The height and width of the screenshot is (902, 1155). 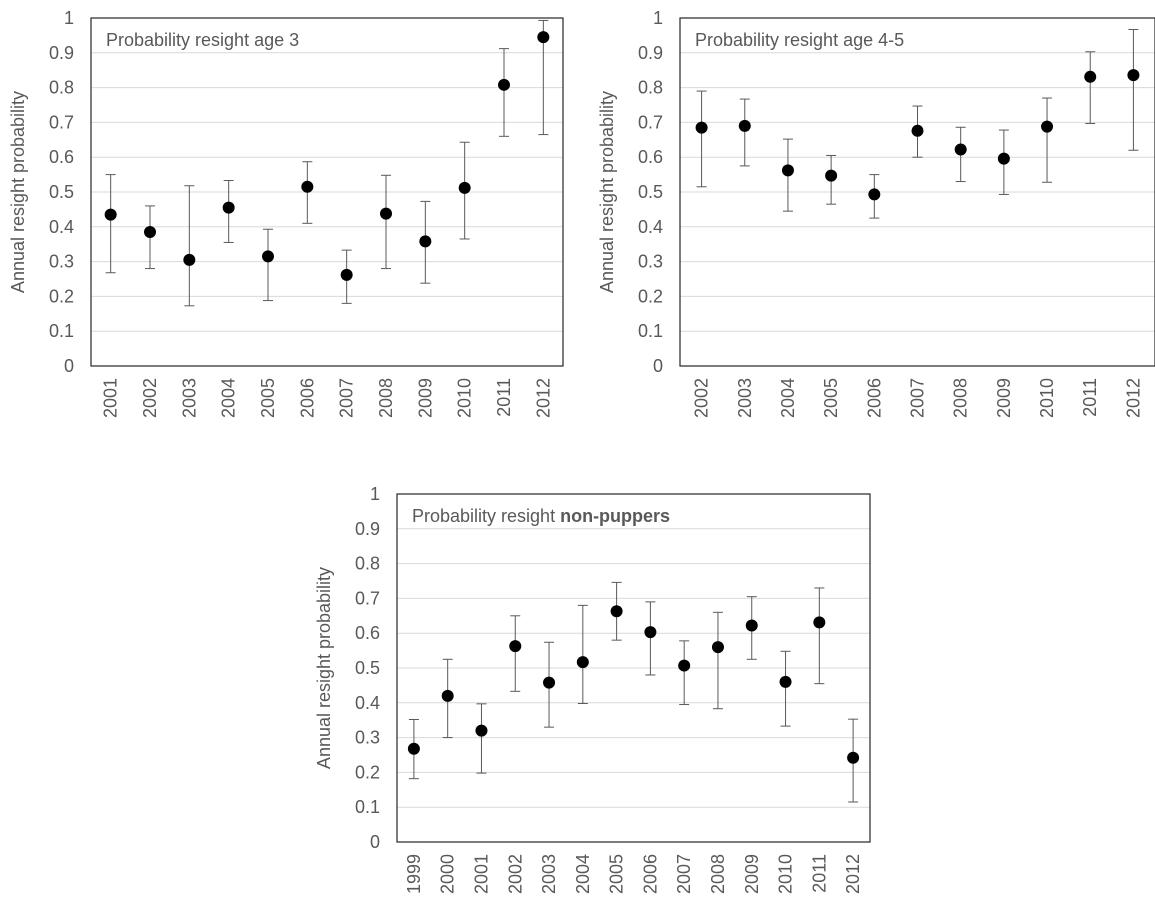 I want to click on x-tick-label: 2011, so click(x=504, y=397).